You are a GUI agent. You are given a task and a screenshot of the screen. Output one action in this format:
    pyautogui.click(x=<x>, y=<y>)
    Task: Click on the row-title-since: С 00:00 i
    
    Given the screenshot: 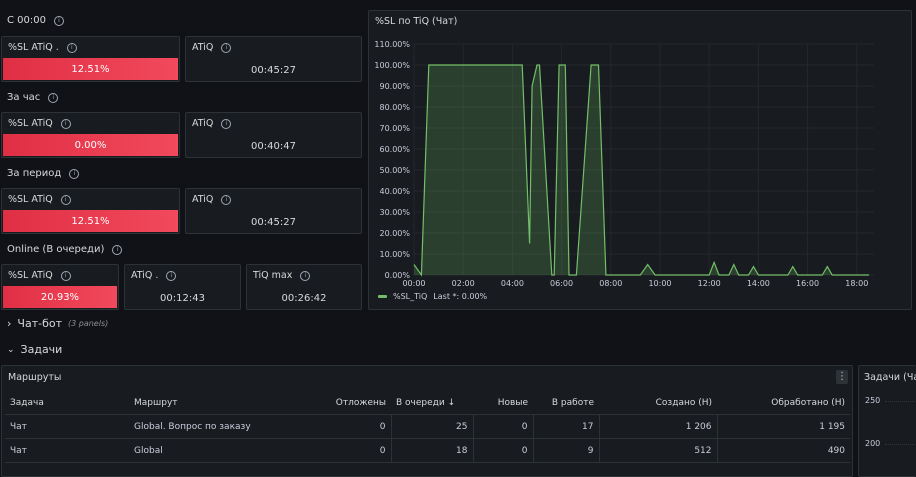 What is the action you would take?
    pyautogui.click(x=35, y=20)
    